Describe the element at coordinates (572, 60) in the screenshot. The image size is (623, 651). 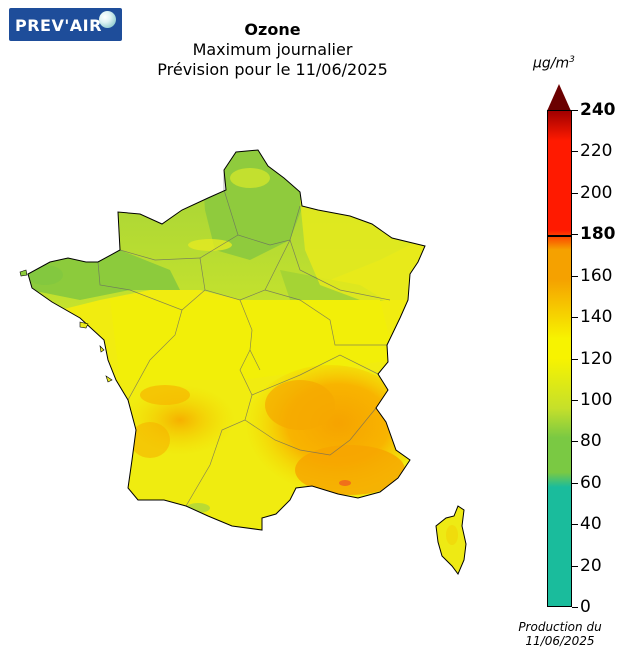
I see `unit-exponent: 3` at that location.